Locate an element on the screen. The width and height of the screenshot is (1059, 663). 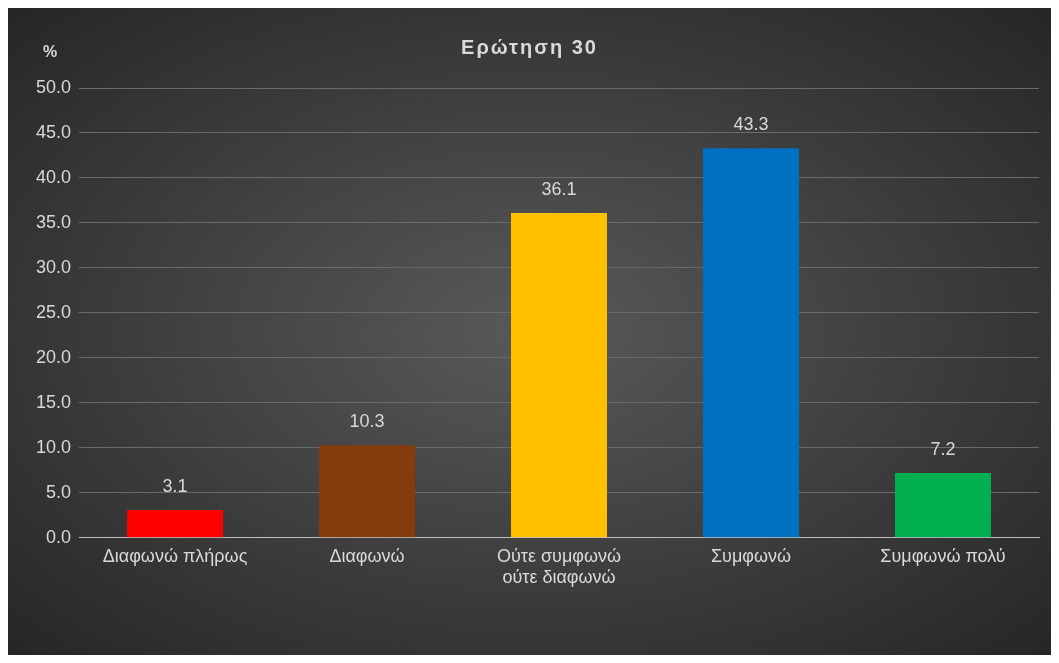
y-tick-label: 45.0 is located at coordinates (53, 131).